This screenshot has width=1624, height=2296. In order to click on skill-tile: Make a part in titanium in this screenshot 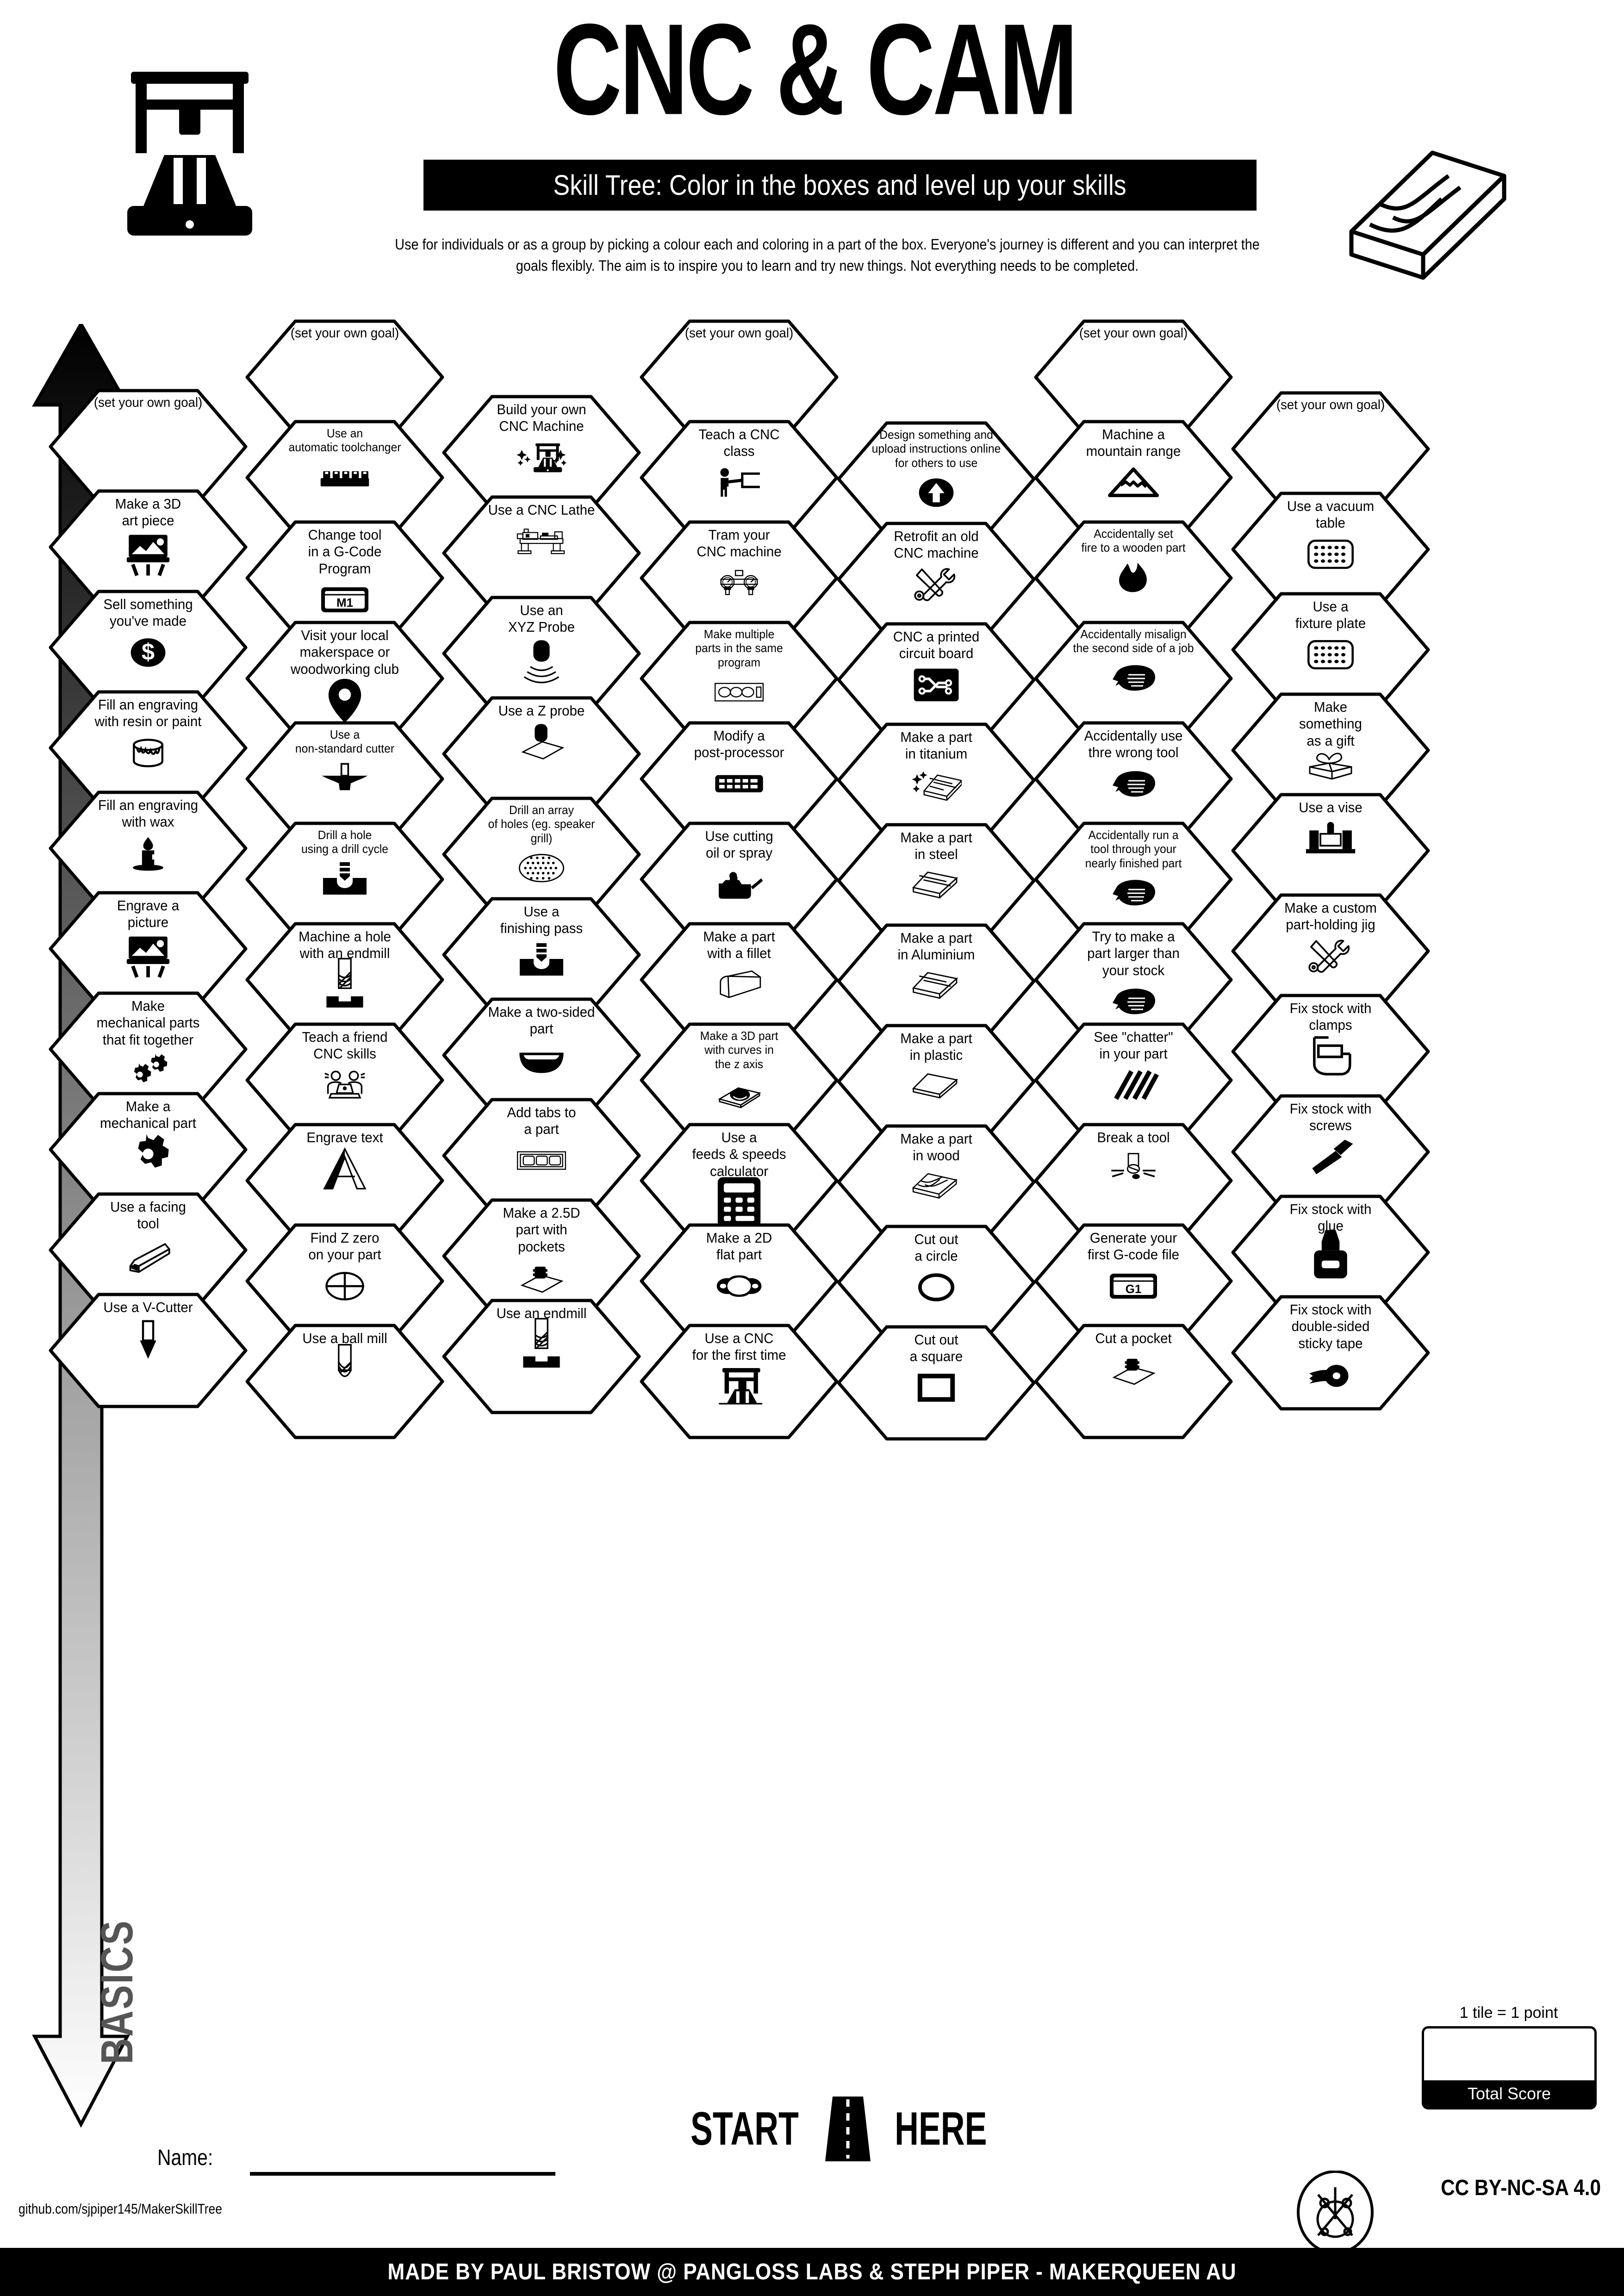, I will do `click(936, 780)`.